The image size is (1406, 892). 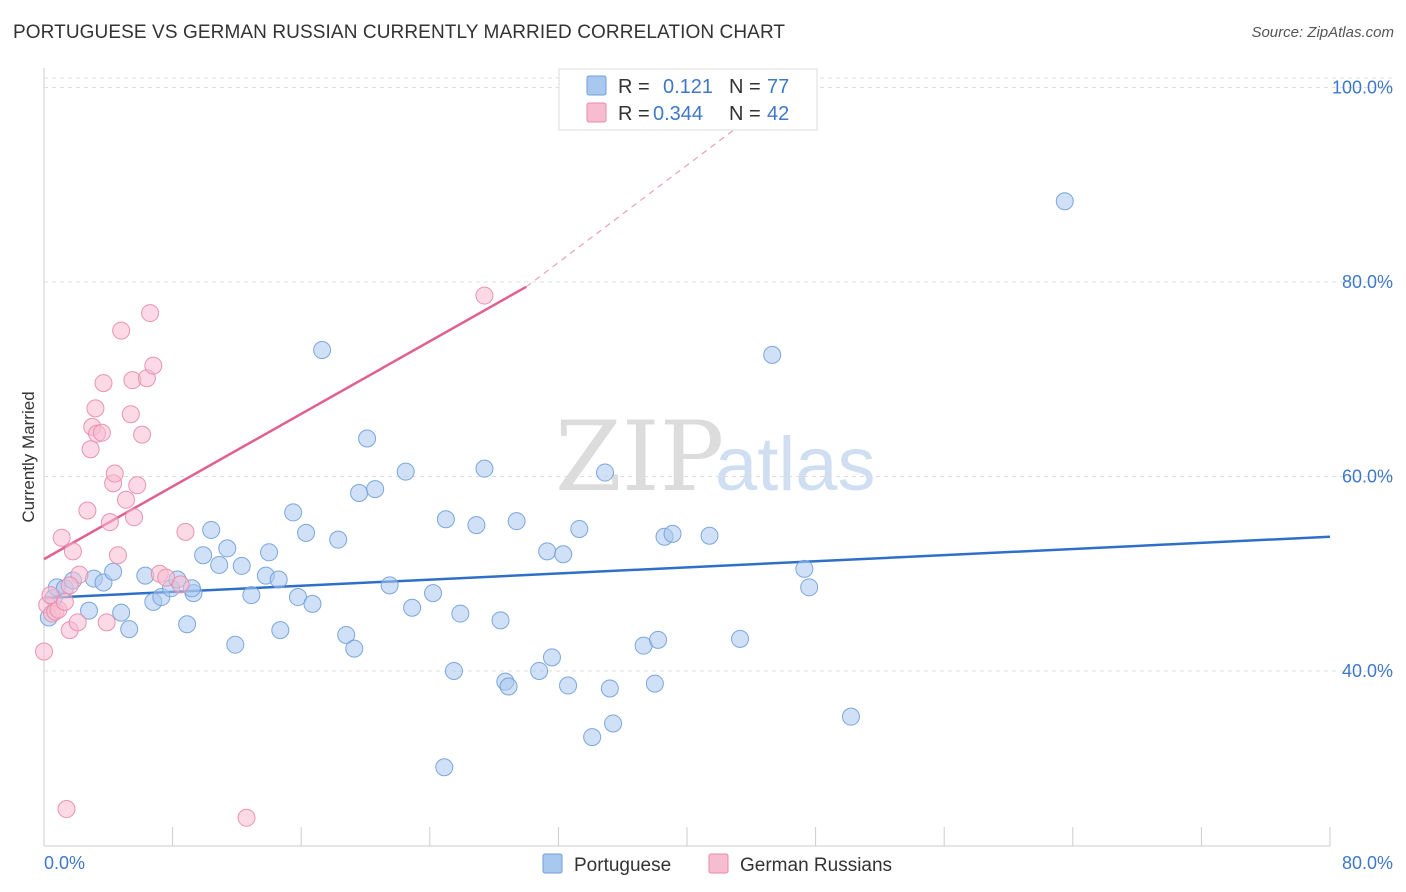 What do you see at coordinates (552, 863) in the screenshot?
I see `bottom-legend-swatch-portuguese` at bounding box center [552, 863].